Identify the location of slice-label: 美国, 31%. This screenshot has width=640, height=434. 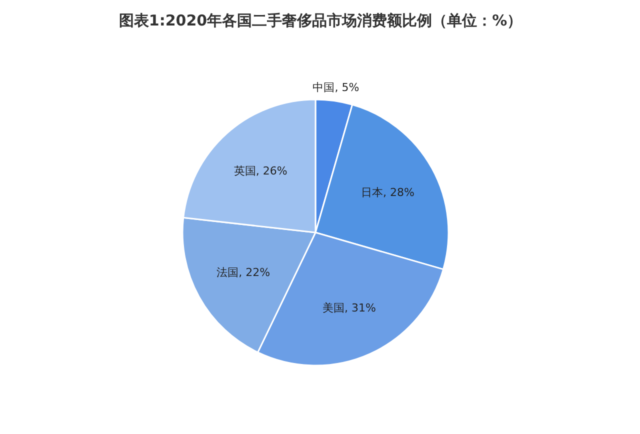
(349, 307).